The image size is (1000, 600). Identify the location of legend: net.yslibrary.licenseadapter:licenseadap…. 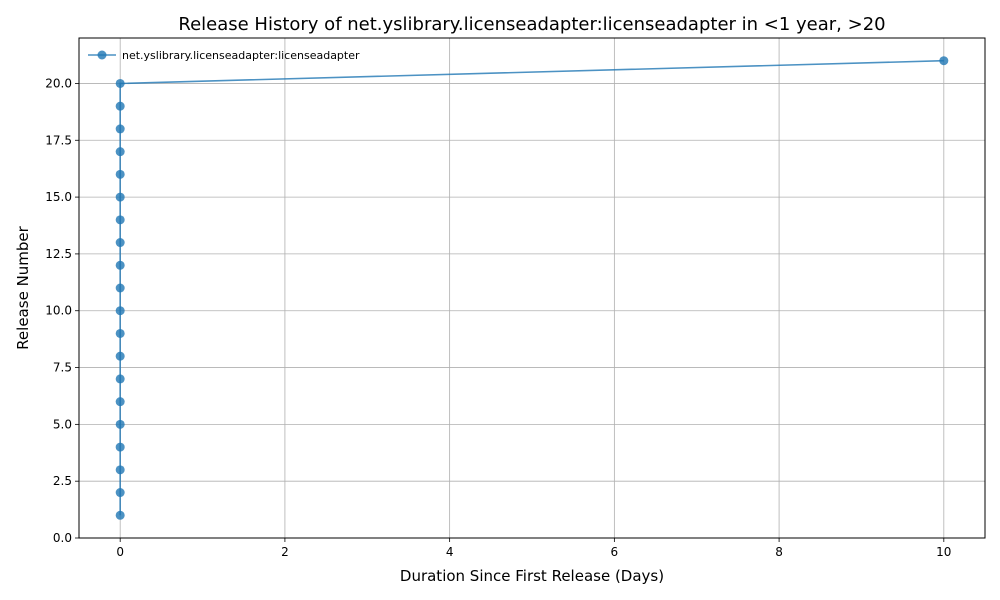
(224, 55).